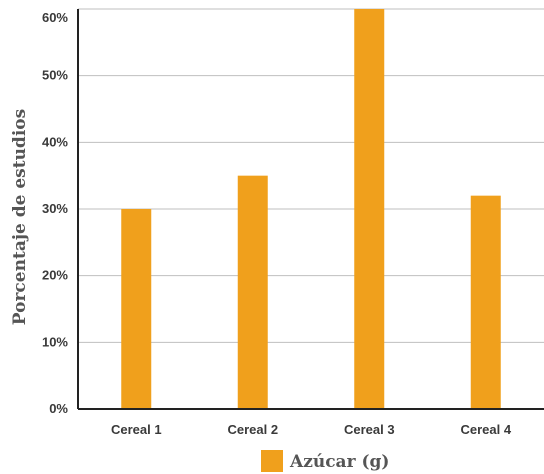 The width and height of the screenshot is (544, 474). I want to click on y-tick-label: 30%, so click(55, 208).